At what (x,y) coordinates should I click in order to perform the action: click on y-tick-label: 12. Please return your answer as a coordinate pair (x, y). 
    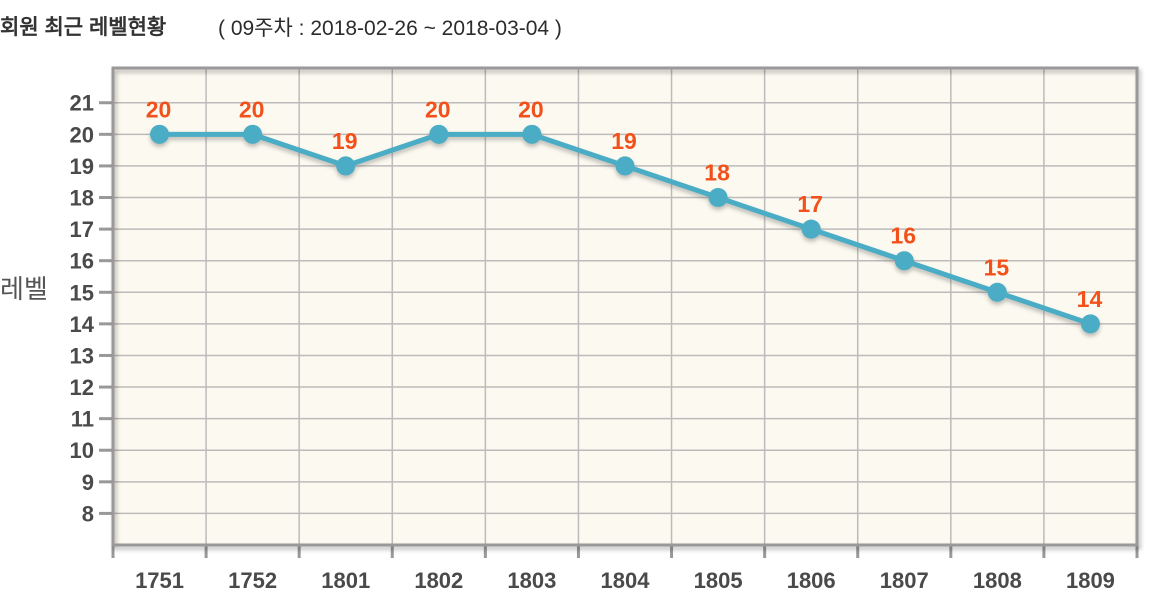
    Looking at the image, I should click on (82, 387).